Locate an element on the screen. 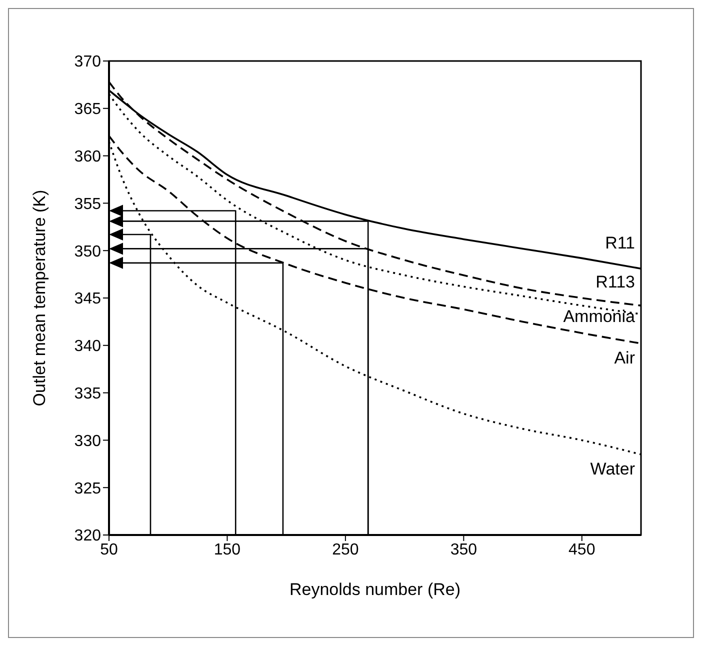  series-label: Ammonia is located at coordinates (599, 316).